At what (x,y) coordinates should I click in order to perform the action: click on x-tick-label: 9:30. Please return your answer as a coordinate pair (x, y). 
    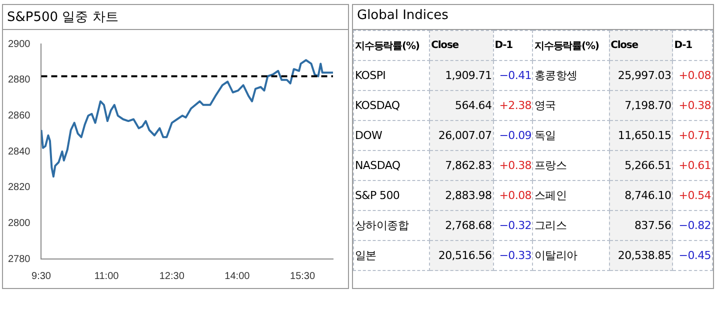
    Looking at the image, I should click on (42, 276).